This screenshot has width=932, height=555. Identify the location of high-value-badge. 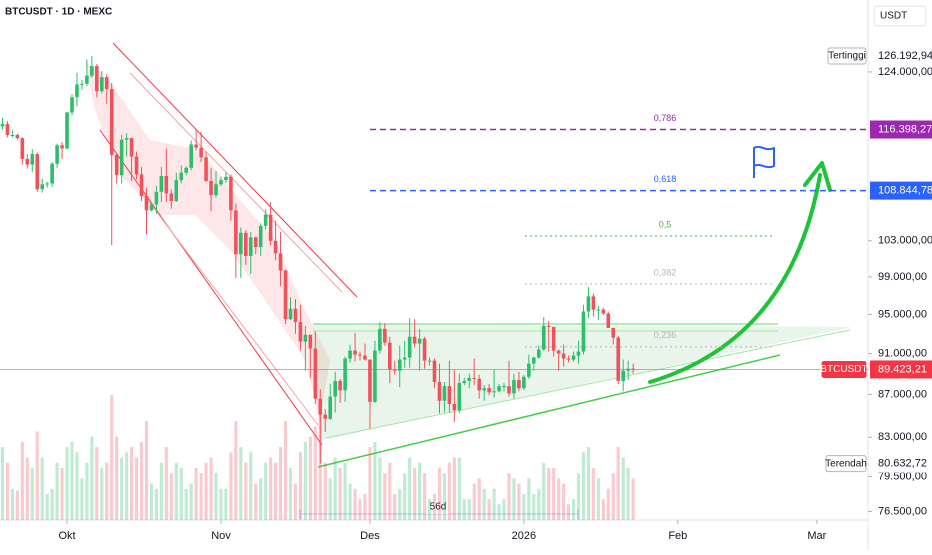
(901, 55).